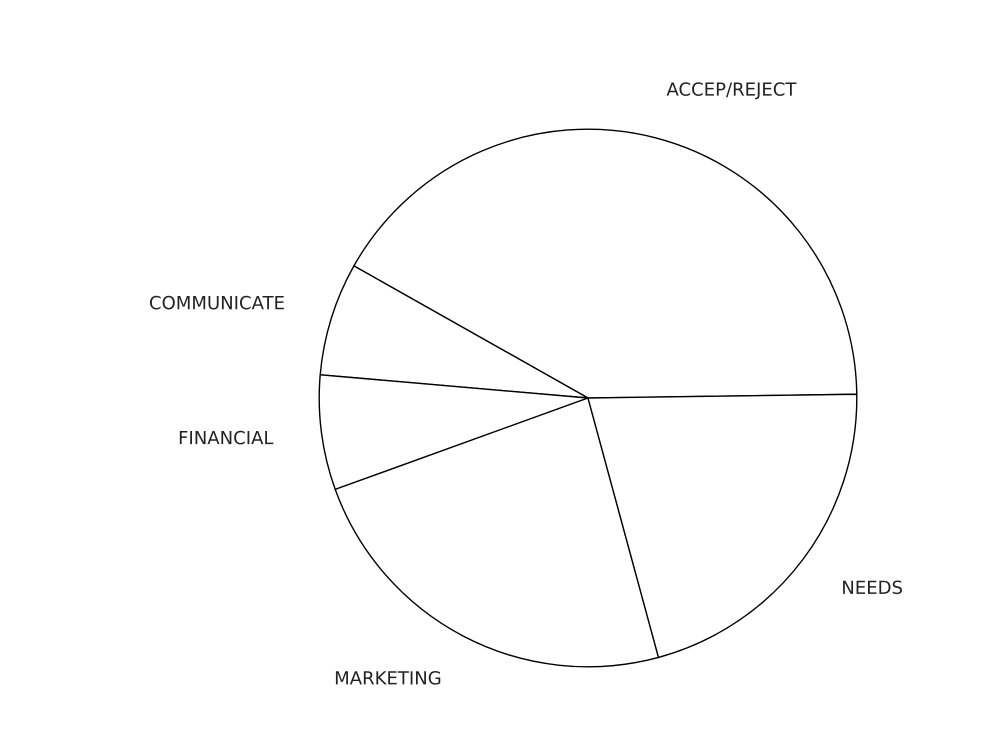  I want to click on slice-label: NEEDS, so click(872, 587).